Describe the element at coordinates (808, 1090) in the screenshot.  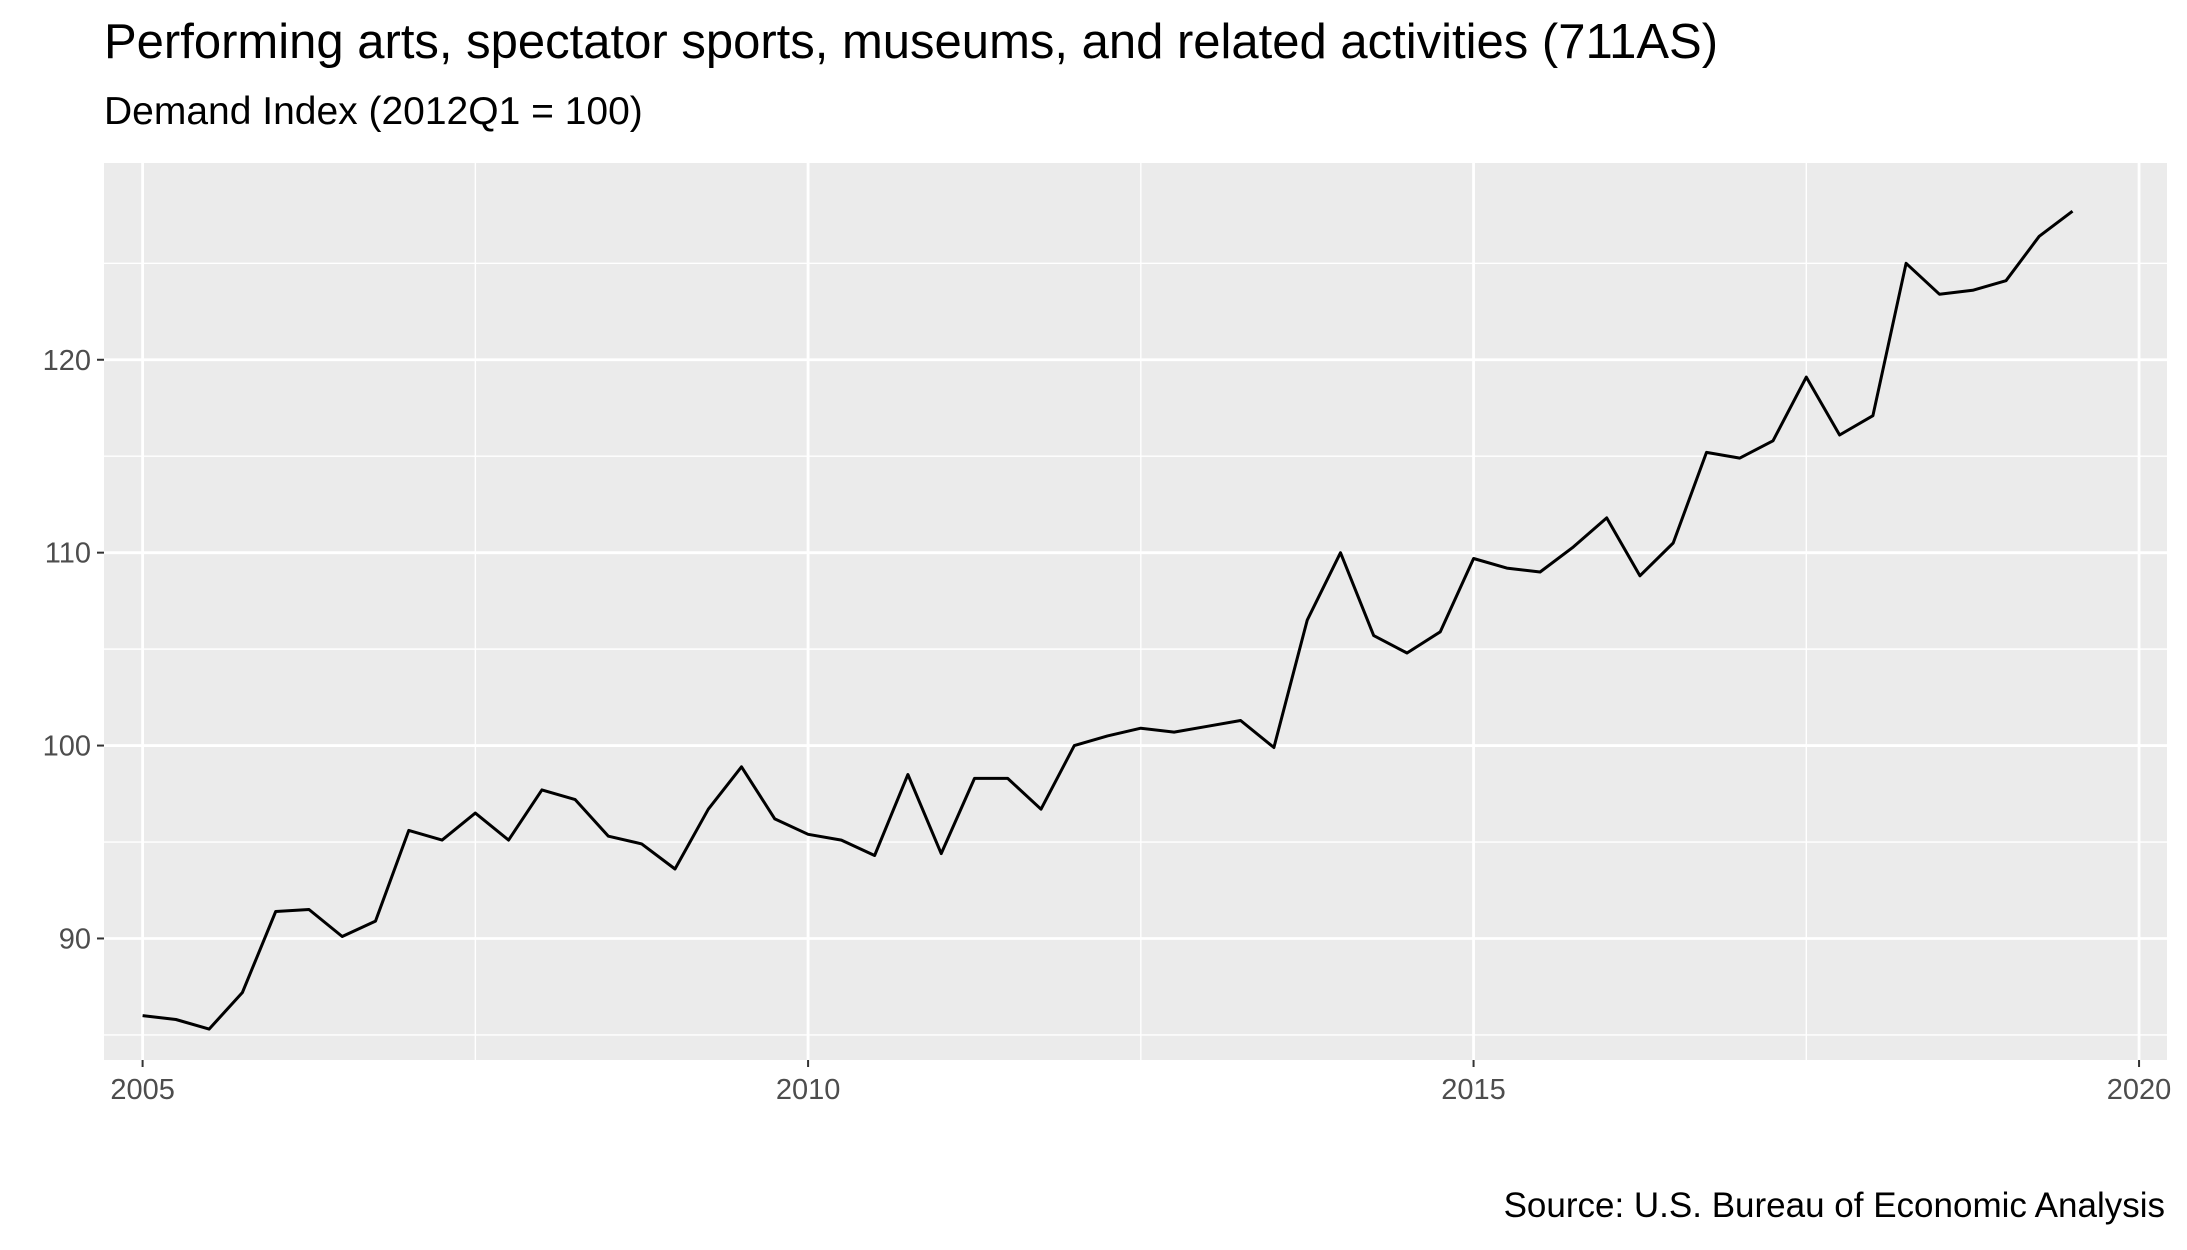
I see `x-tick-label: 2010` at that location.